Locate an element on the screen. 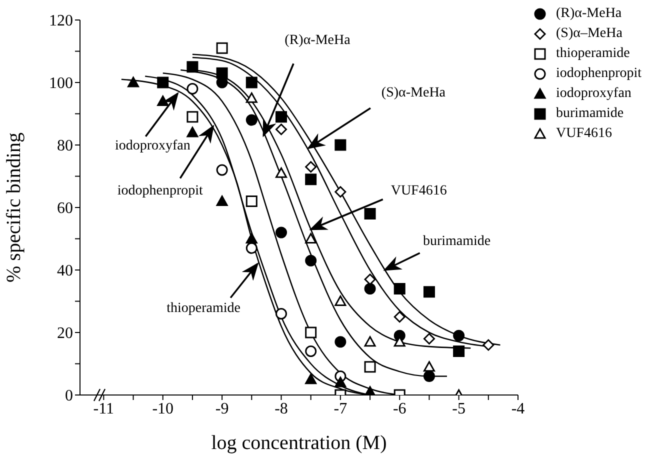 Image resolution: width=648 pixels, height=457 pixels. y-tick-label: 80 is located at coordinates (65, 146).